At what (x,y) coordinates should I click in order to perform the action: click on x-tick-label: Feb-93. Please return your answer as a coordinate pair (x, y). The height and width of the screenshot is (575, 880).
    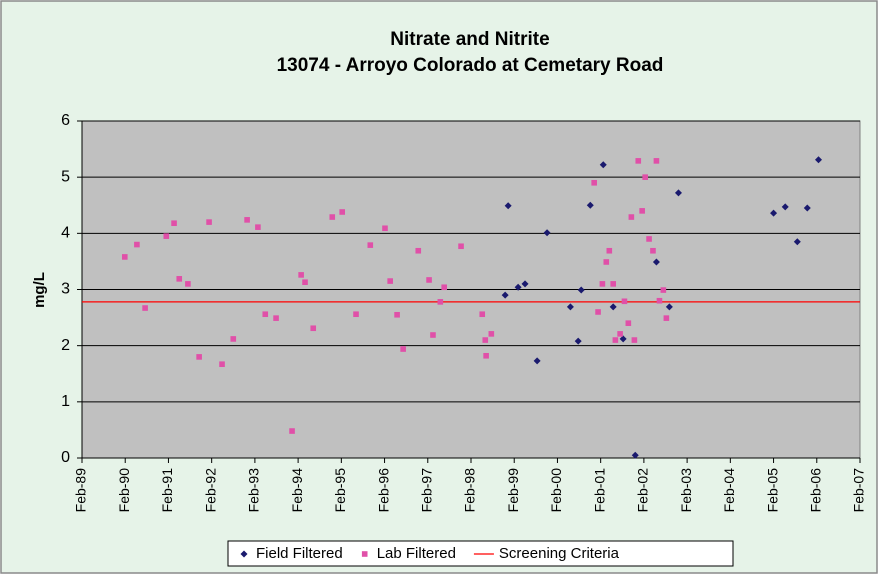
    Looking at the image, I should click on (254, 490).